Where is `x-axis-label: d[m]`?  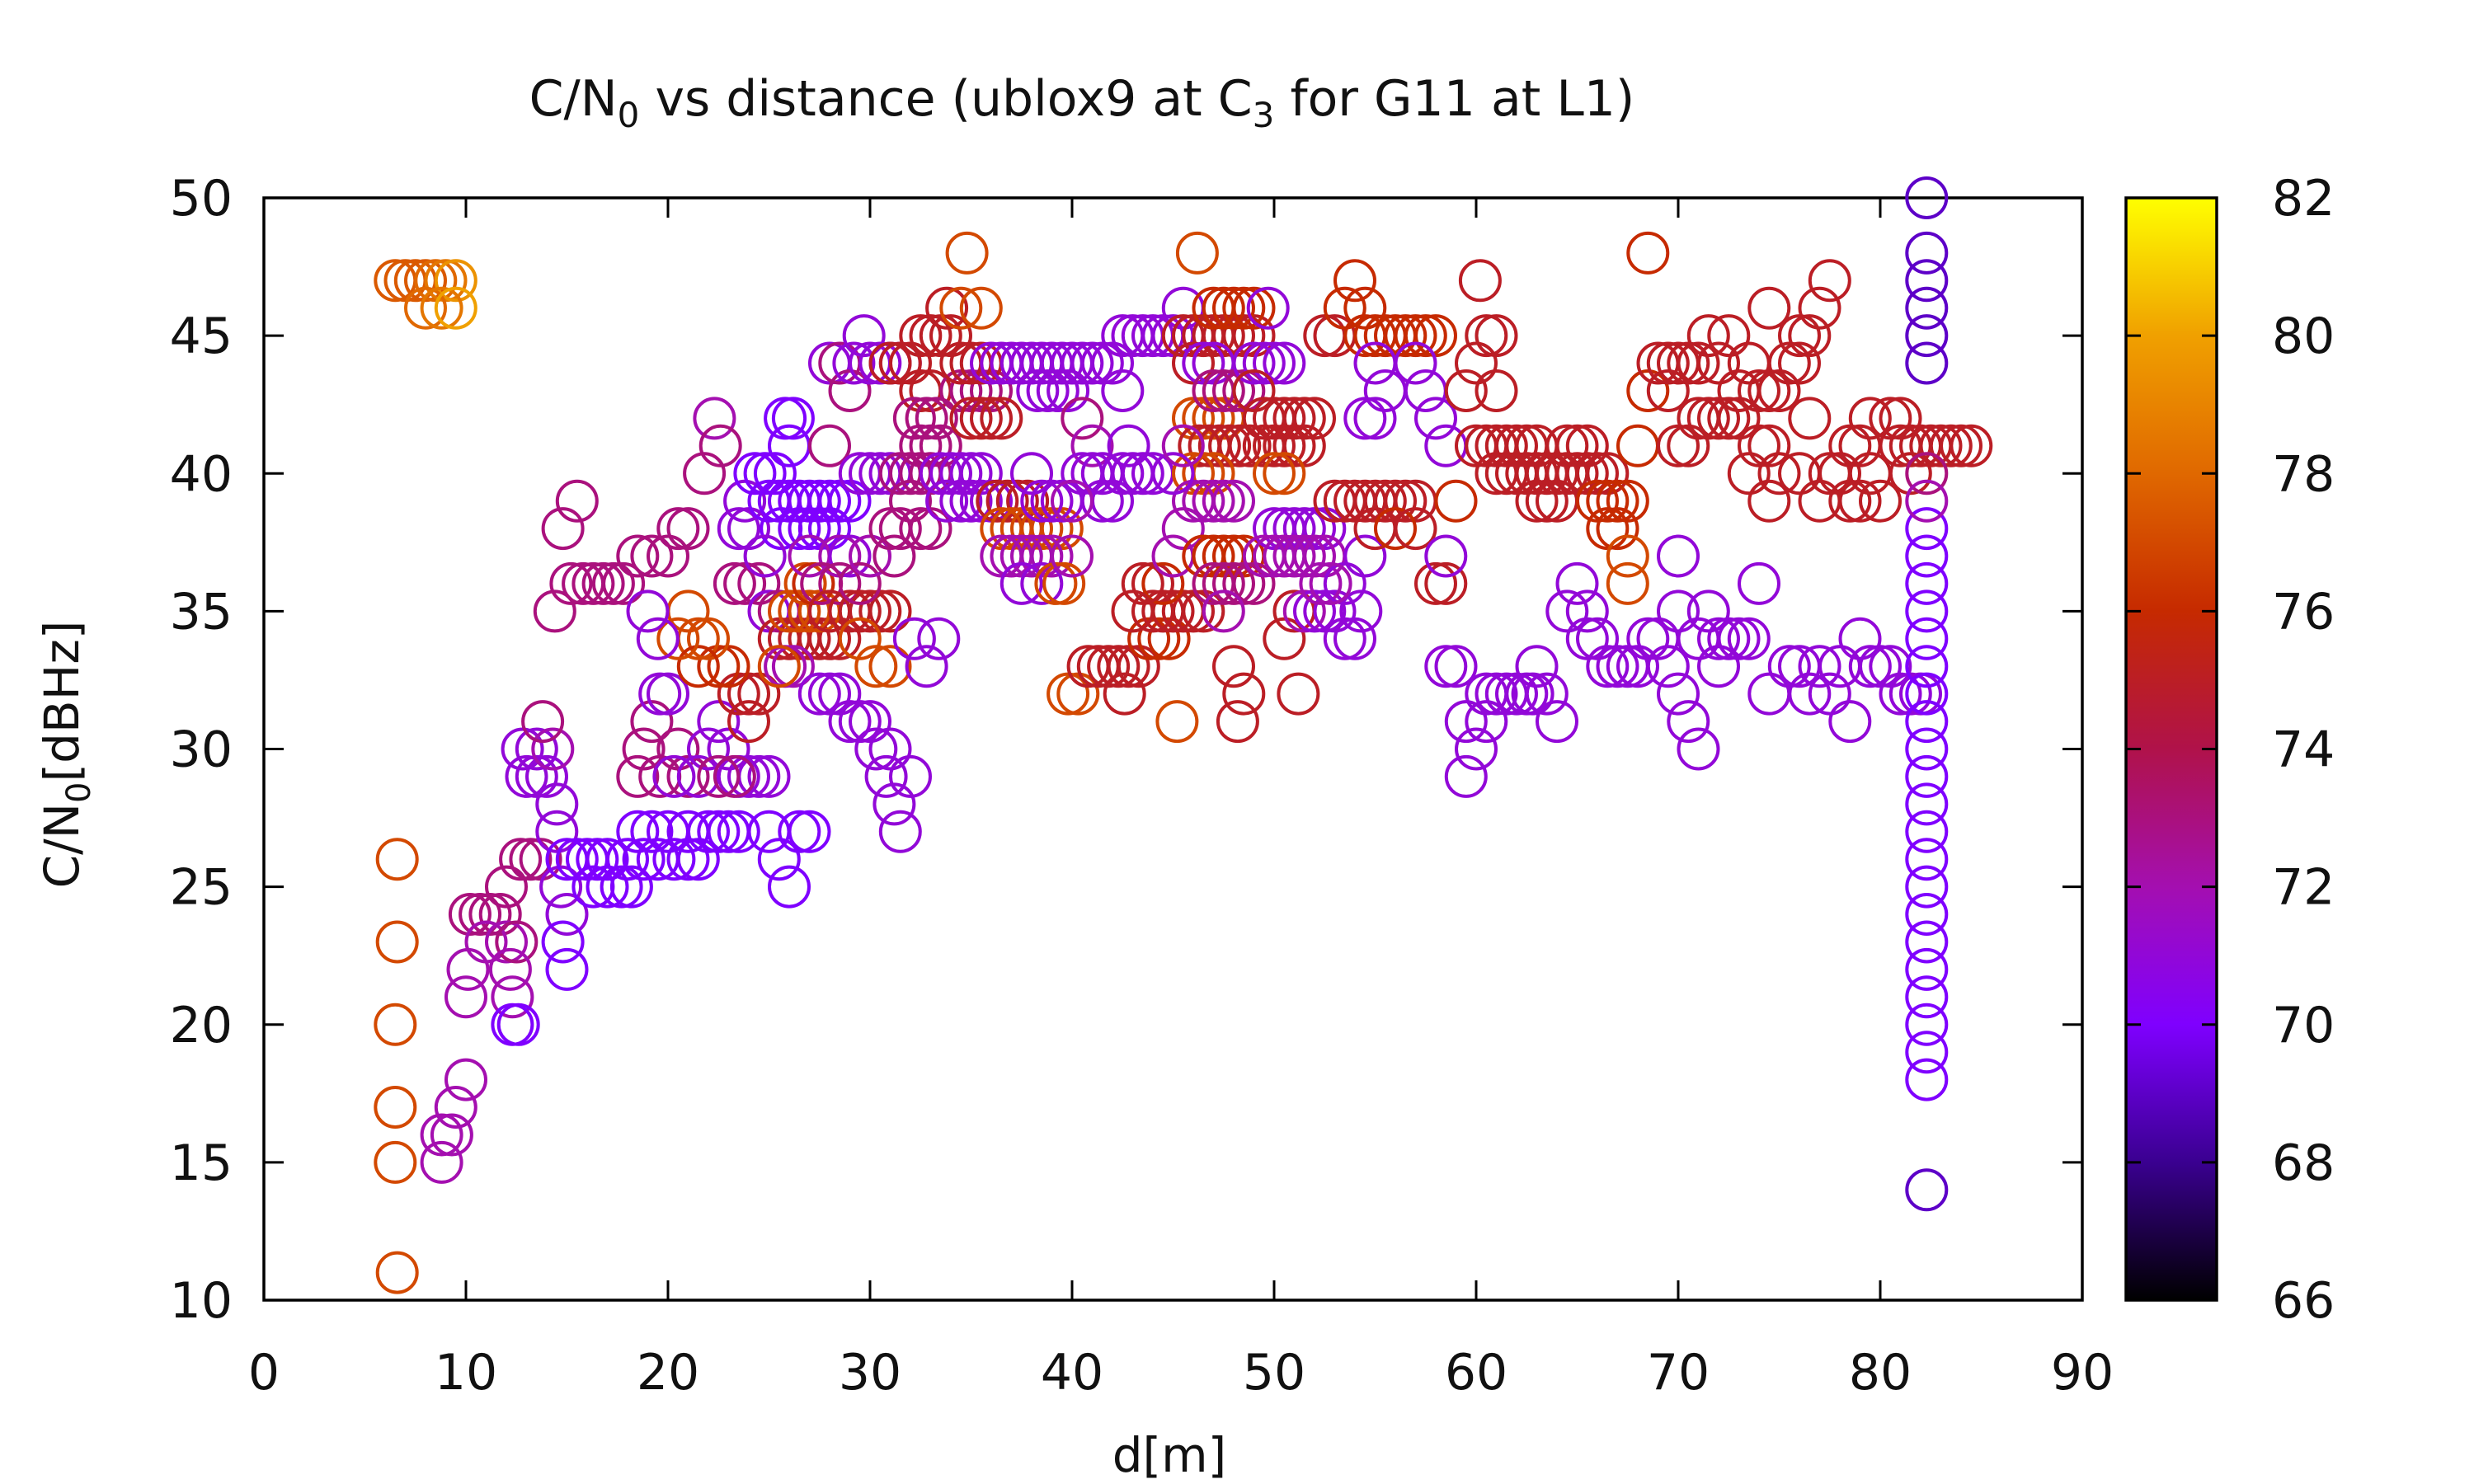 x-axis-label: d[m] is located at coordinates (1169, 1455).